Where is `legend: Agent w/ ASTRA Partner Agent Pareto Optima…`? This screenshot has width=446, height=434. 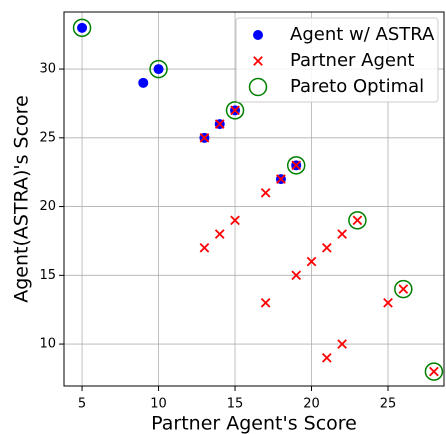 legend: Agent w/ ASTRA Partner Agent Pareto Optima… is located at coordinates (337, 60).